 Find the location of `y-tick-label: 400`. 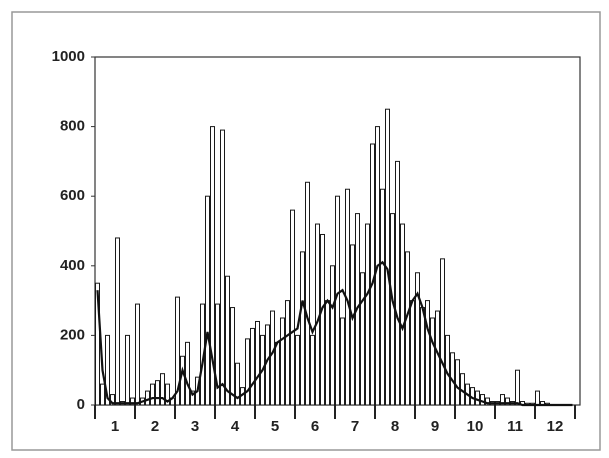

y-tick-label: 400 is located at coordinates (72, 265).